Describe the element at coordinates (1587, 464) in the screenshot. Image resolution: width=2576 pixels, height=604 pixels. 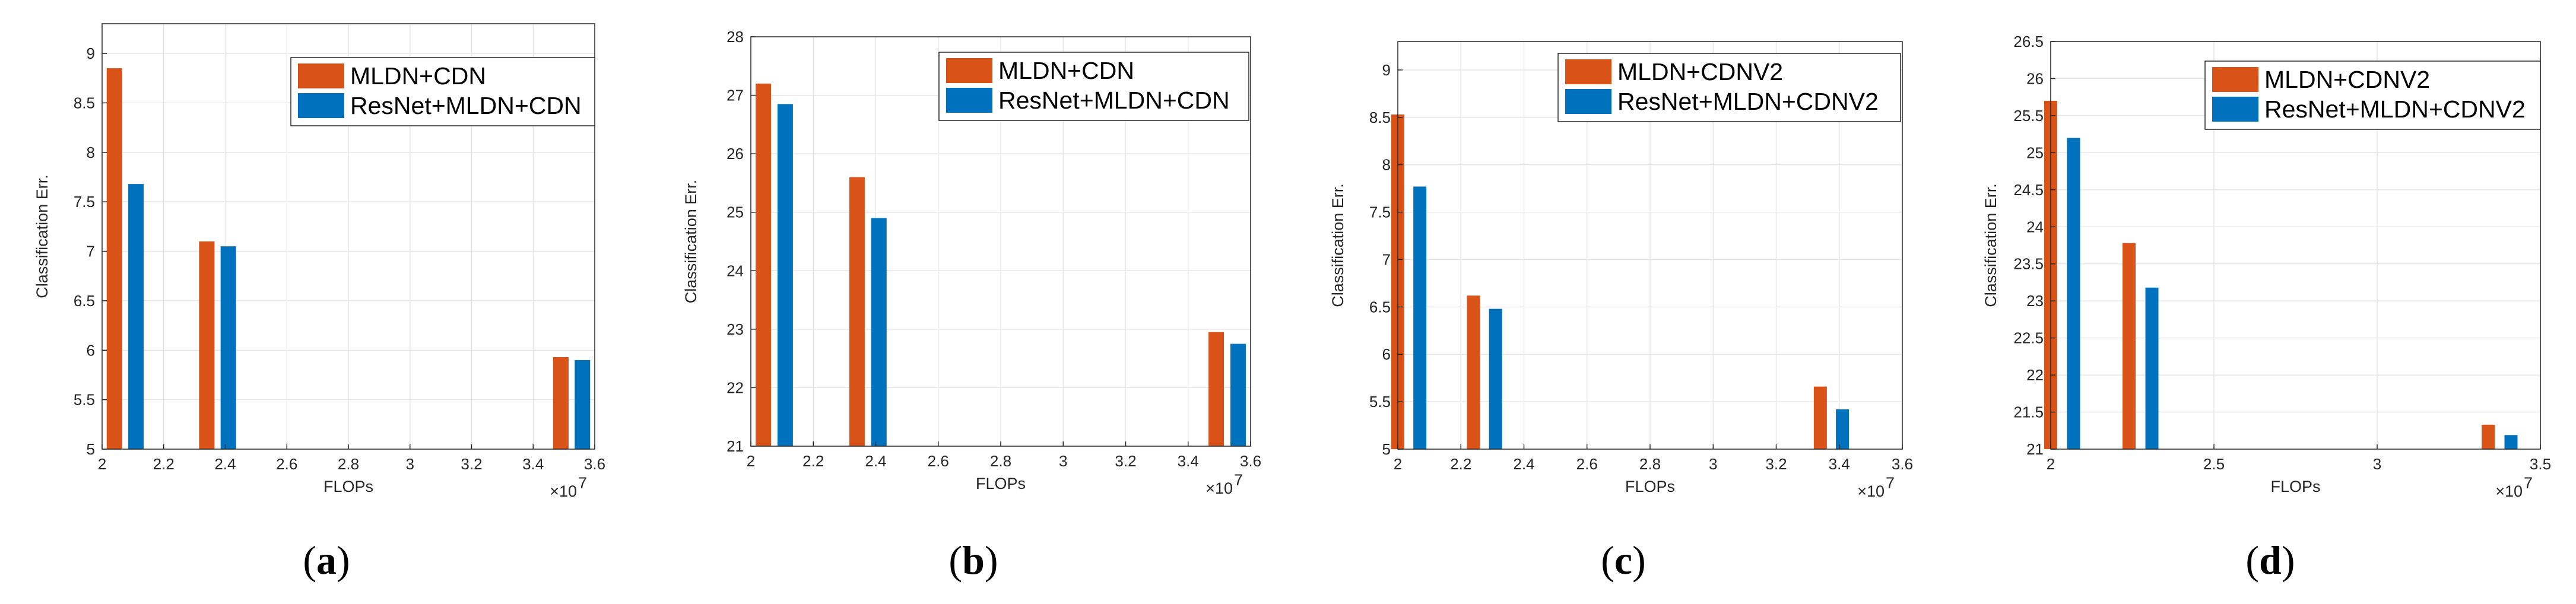
I see `chart-c-x-tick-label: 2.6` at that location.